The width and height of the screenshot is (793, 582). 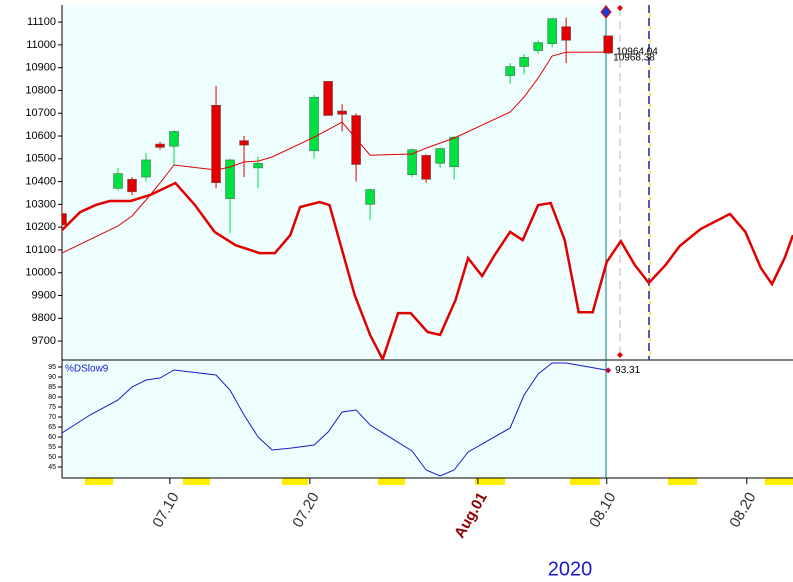 I want to click on y-tick-label: 60, so click(x=52, y=437).